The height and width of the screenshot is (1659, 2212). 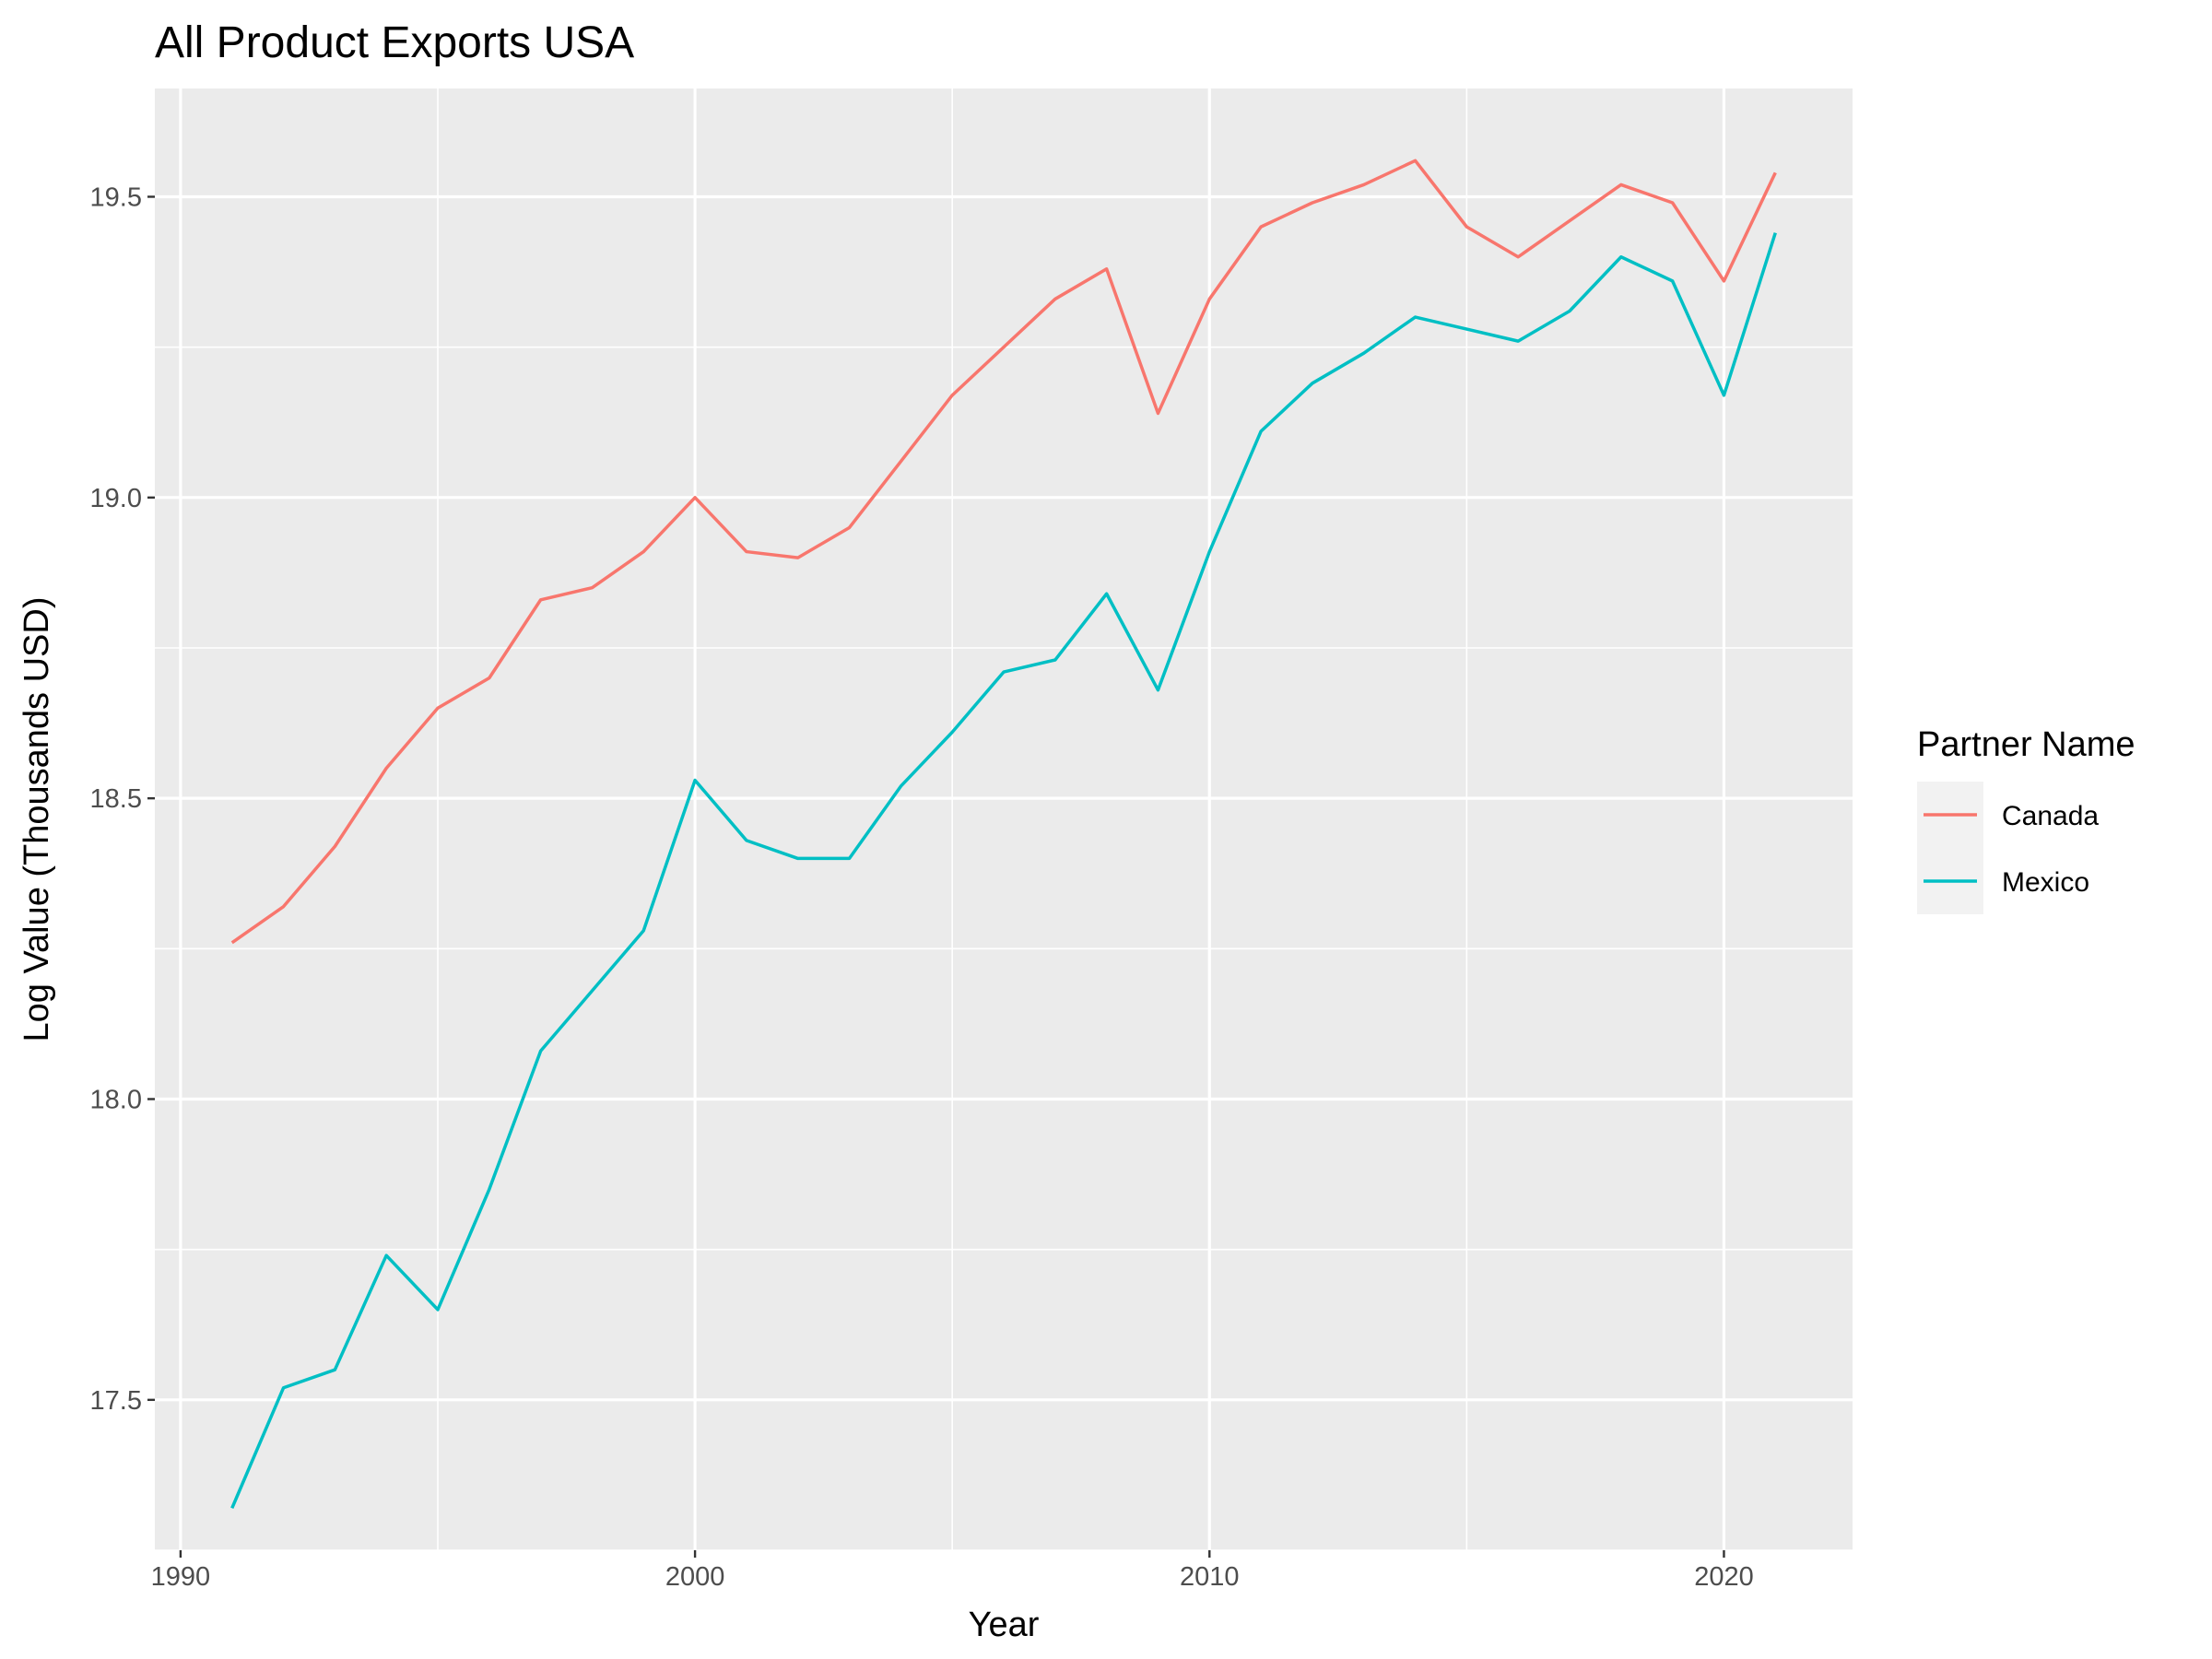 I want to click on y-axis-title: Log Value (Thousands USD), so click(x=37, y=819).